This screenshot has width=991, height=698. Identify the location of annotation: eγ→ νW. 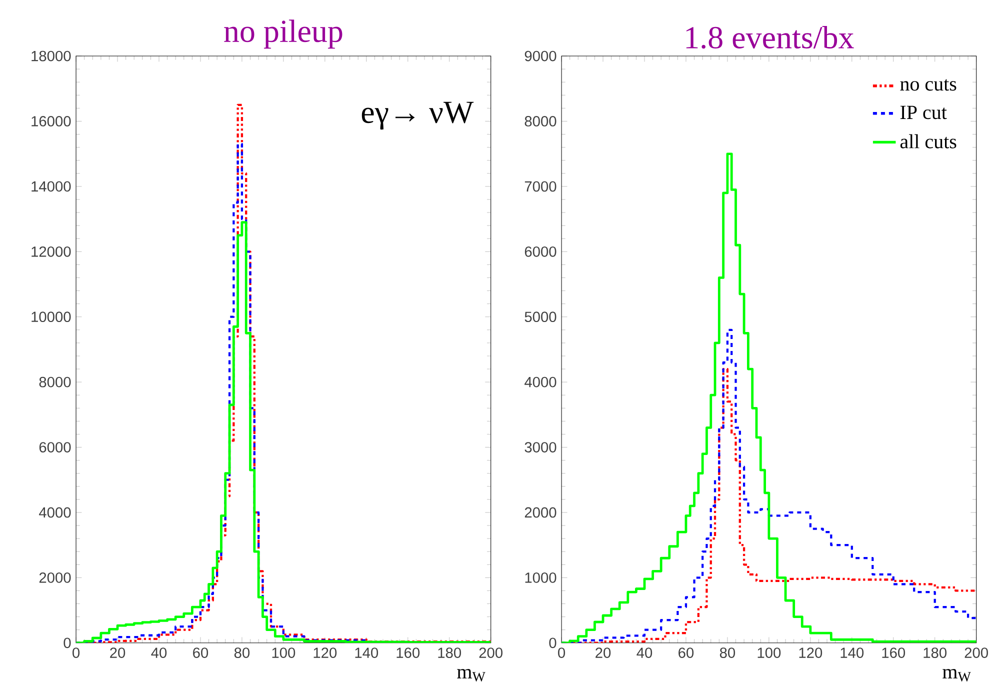
(418, 116).